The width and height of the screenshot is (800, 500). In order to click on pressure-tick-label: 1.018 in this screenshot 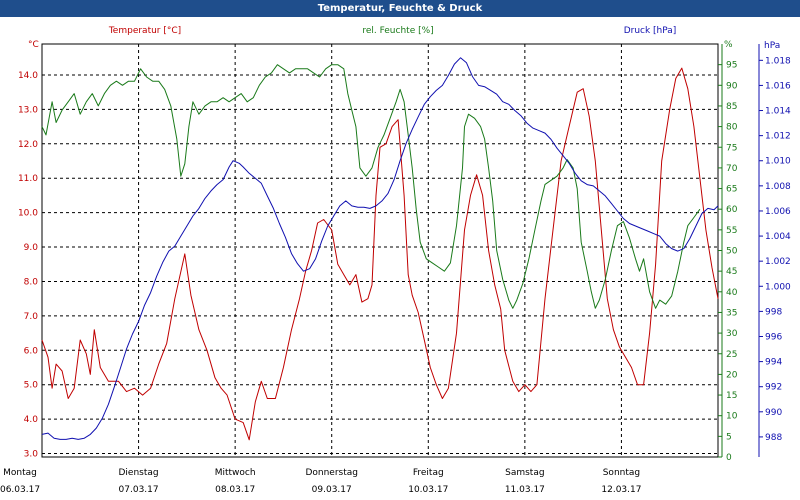, I will do `click(778, 61)`.